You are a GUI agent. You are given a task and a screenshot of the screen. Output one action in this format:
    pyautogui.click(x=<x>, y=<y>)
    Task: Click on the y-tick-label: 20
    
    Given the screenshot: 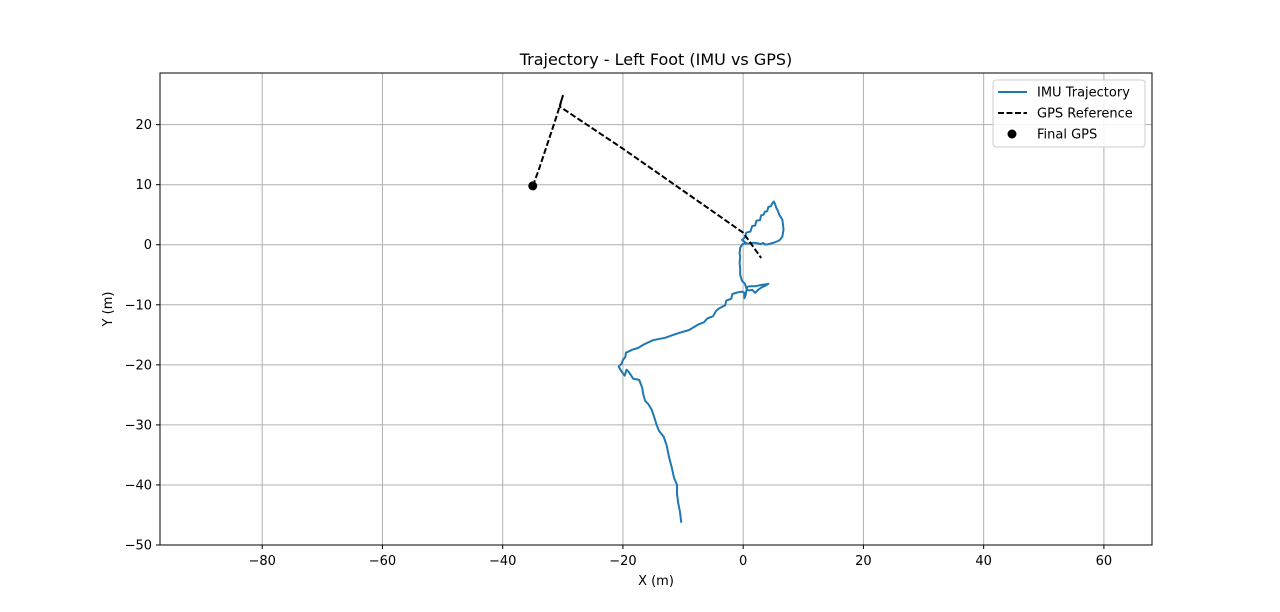 What is the action you would take?
    pyautogui.click(x=143, y=125)
    